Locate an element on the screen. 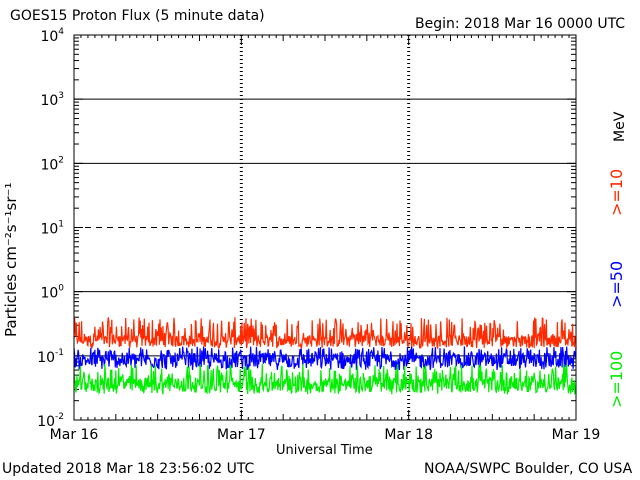  x-axis-label: Universal Time is located at coordinates (324, 450).